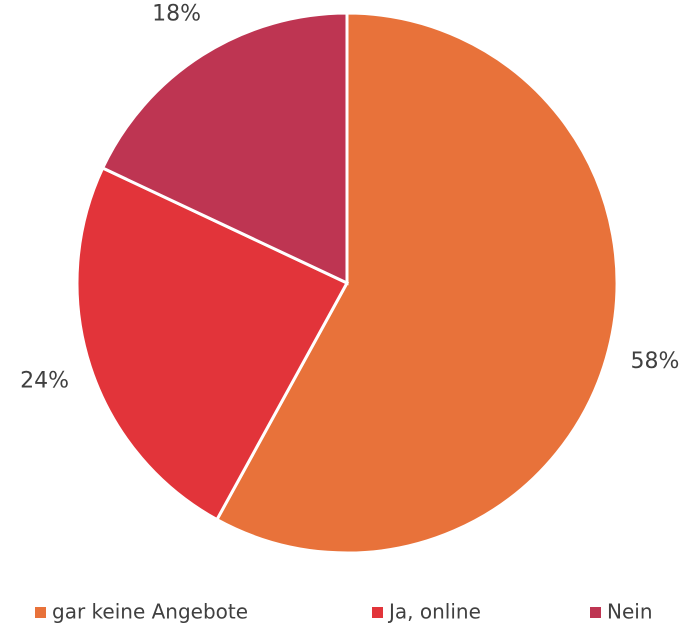  Describe the element at coordinates (630, 612) in the screenshot. I see `legend-label: Nein` at that location.